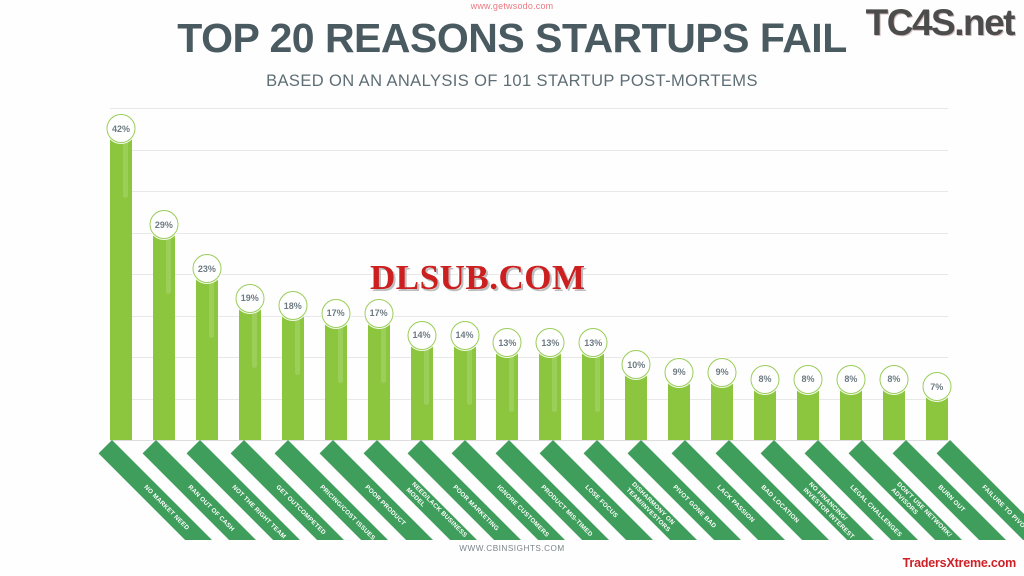  Describe the element at coordinates (736, 503) in the screenshot. I see `category-ribbon-label: LACK PASSION` at that location.